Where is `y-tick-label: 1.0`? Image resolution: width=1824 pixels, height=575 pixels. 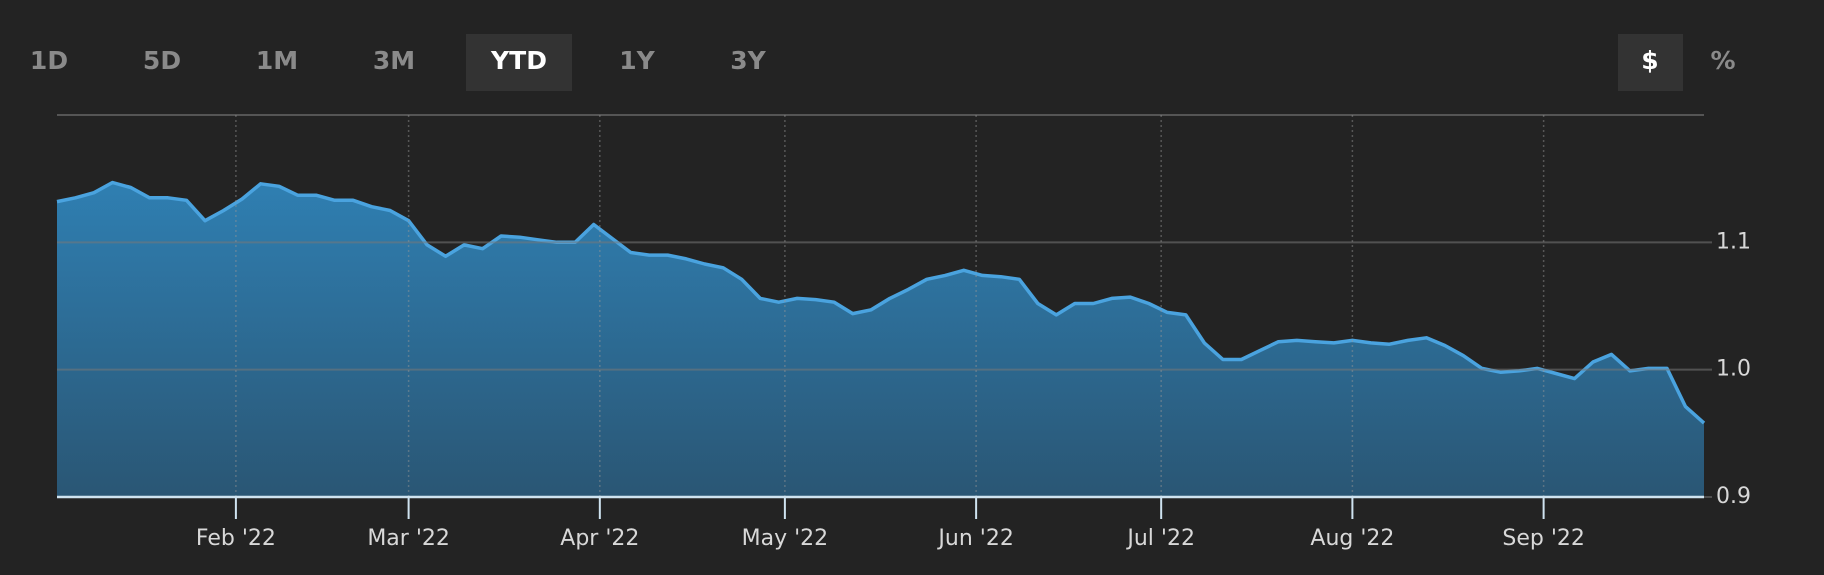 y-tick-label: 1.0 is located at coordinates (1733, 369).